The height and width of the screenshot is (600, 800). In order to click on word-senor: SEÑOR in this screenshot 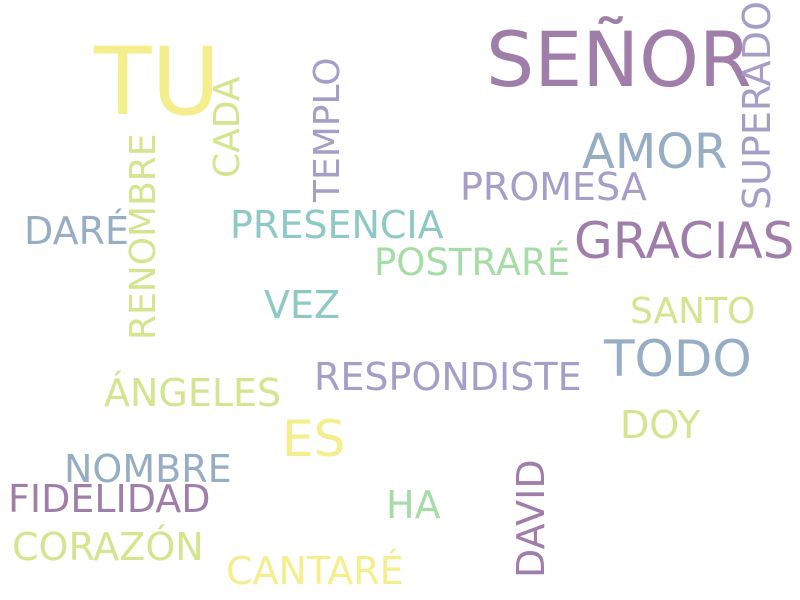, I will do `click(619, 59)`.